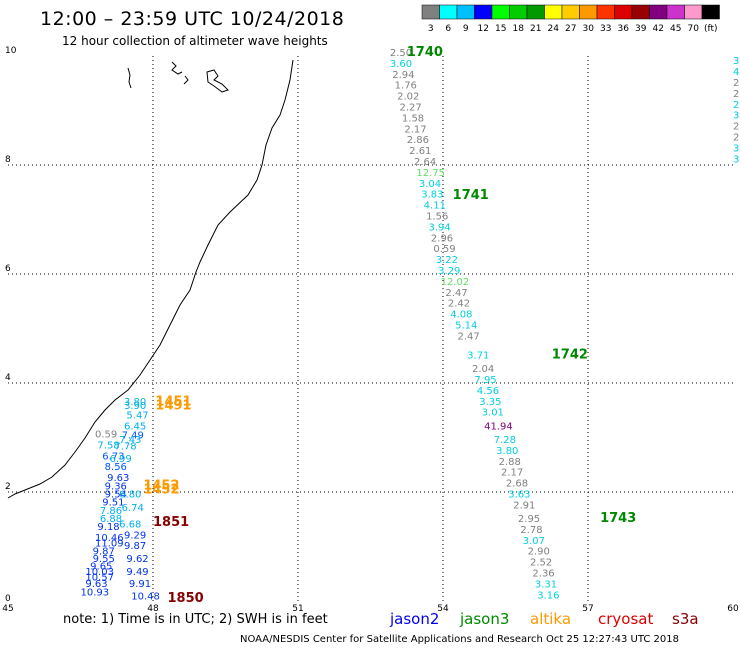 The height and width of the screenshot is (650, 740). I want to click on wave-height-value: 2.36, so click(543, 573).